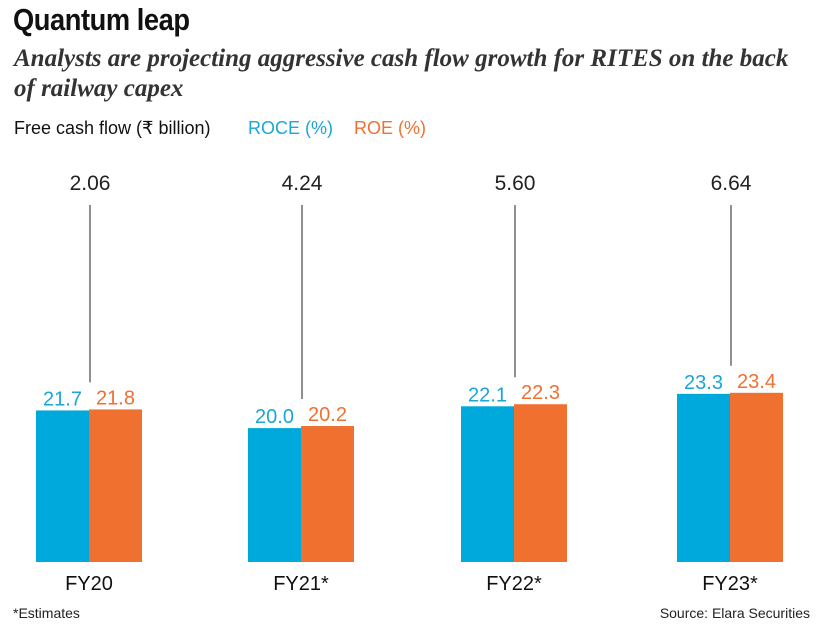  What do you see at coordinates (703, 383) in the screenshot?
I see `roce-value-label: 23.3` at bounding box center [703, 383].